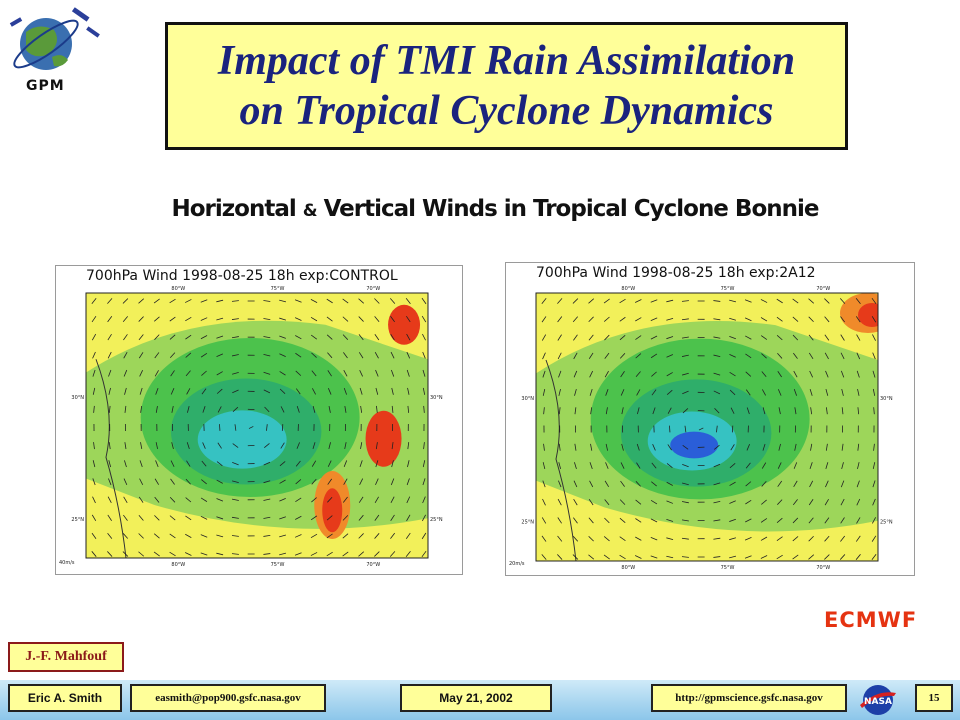 The height and width of the screenshot is (720, 960). I want to click on wind-contour, so click(694, 445).